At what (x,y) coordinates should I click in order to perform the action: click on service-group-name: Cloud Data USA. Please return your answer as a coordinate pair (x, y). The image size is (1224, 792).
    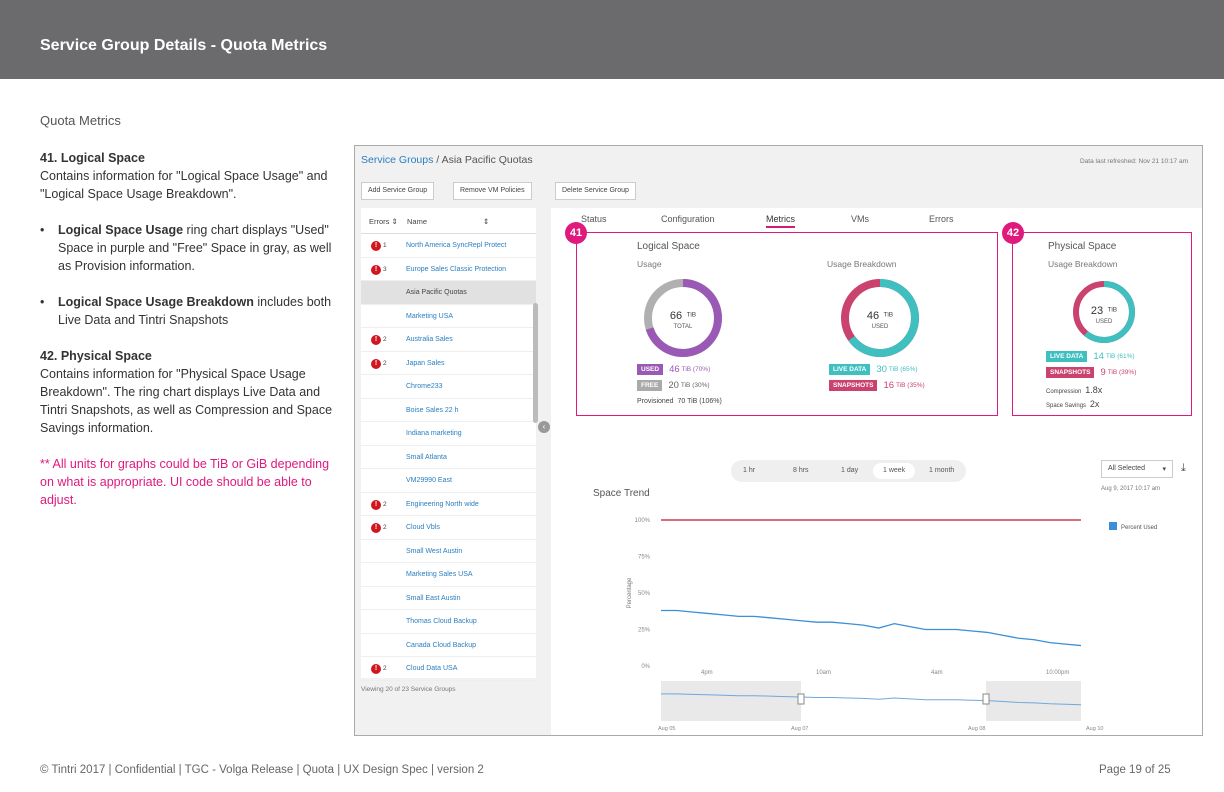
    Looking at the image, I should click on (432, 668).